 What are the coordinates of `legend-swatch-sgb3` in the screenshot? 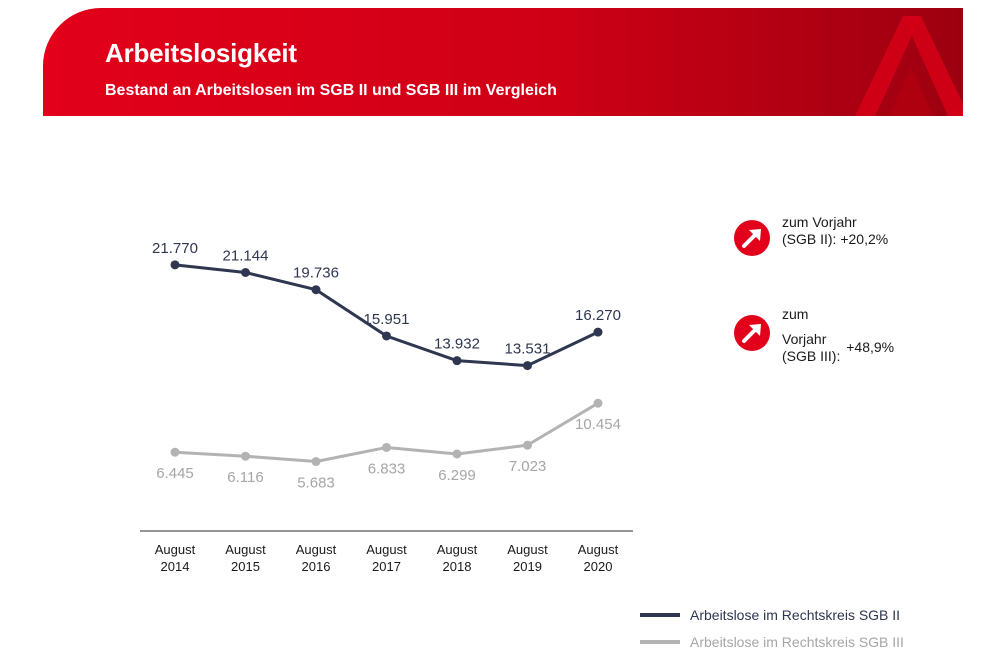 It's located at (660, 642).